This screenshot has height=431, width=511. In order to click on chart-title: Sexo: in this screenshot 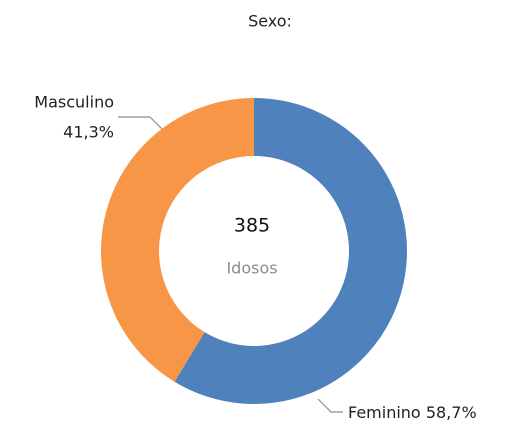, I will do `click(270, 21)`.